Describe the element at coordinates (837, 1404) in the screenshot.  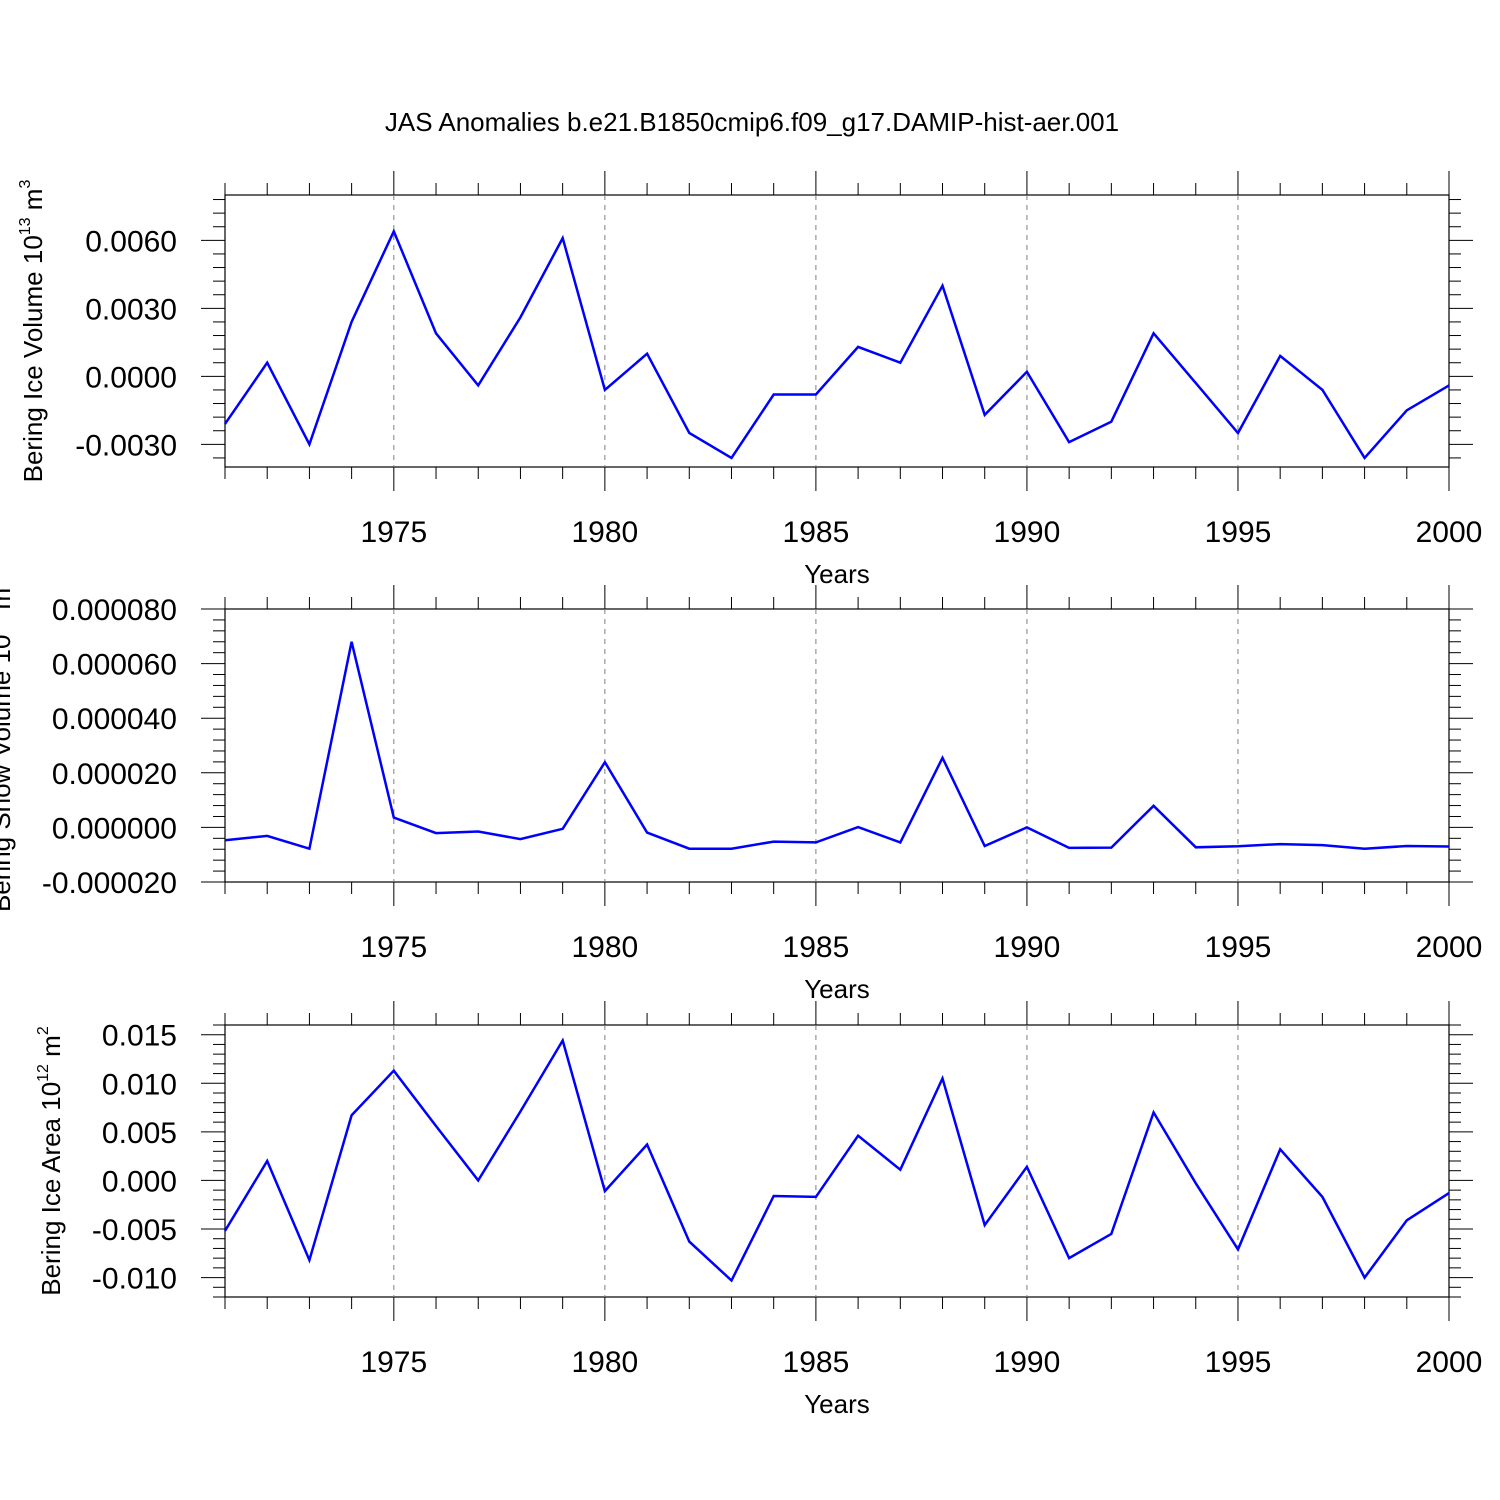
I see `panel-3-xlabel: Years` at that location.